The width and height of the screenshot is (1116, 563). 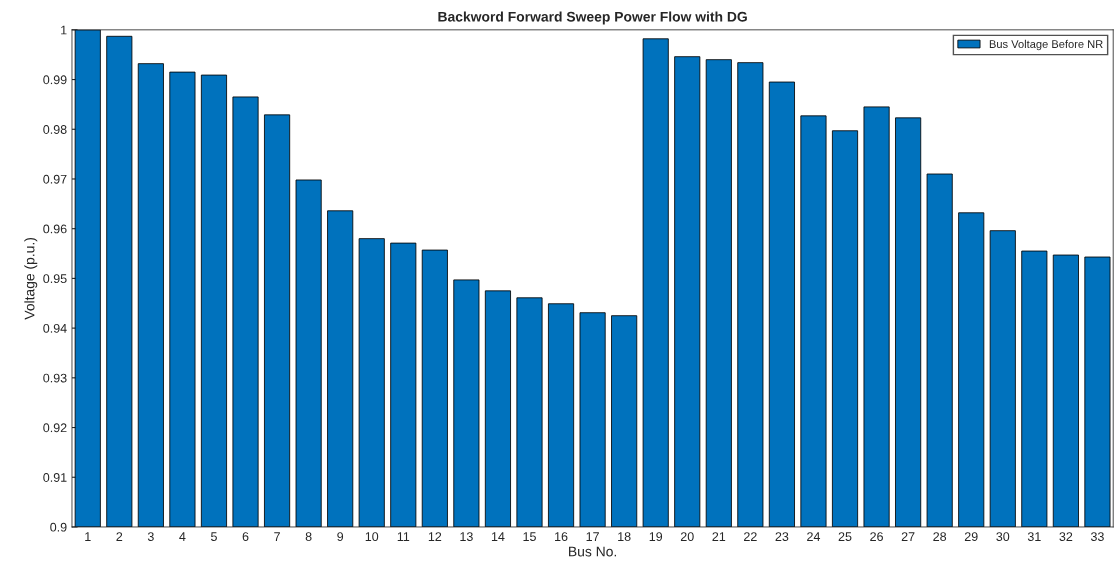 What do you see at coordinates (55, 328) in the screenshot?
I see `y-tick-label: 0.94` at bounding box center [55, 328].